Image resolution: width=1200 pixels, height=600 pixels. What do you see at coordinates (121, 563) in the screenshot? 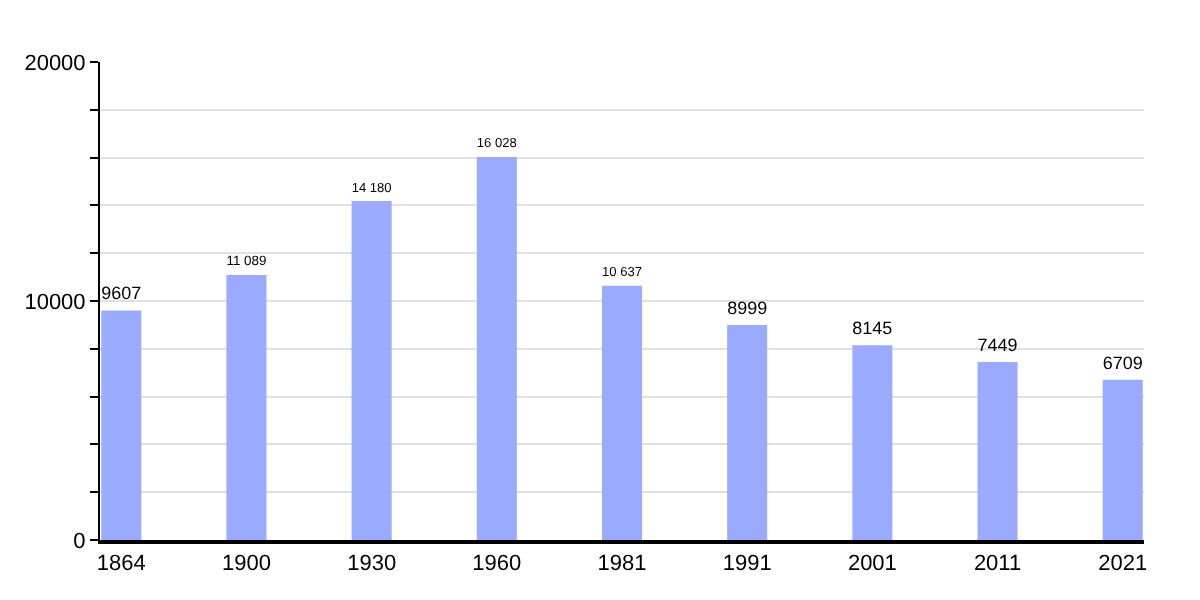
I see `x-tick-label: 1864` at bounding box center [121, 563].